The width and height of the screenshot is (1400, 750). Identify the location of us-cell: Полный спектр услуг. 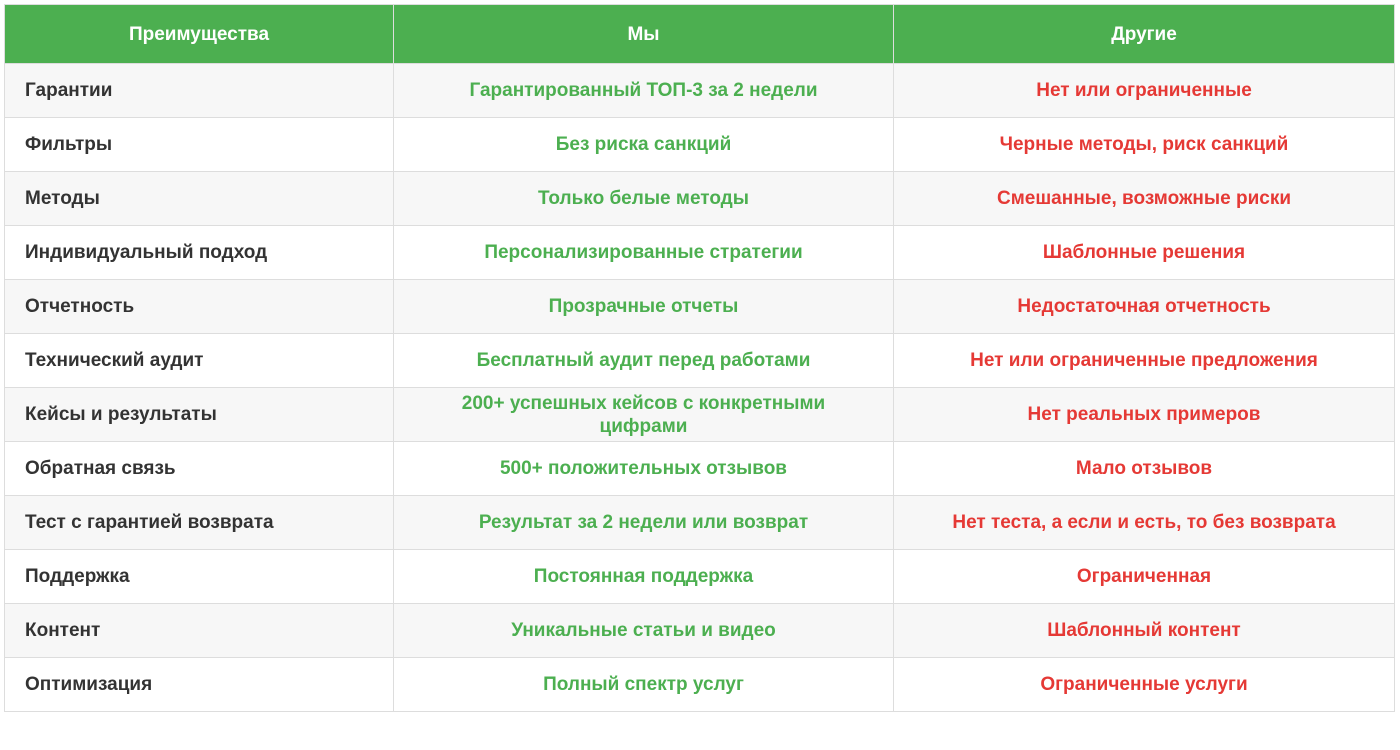
(643, 684).